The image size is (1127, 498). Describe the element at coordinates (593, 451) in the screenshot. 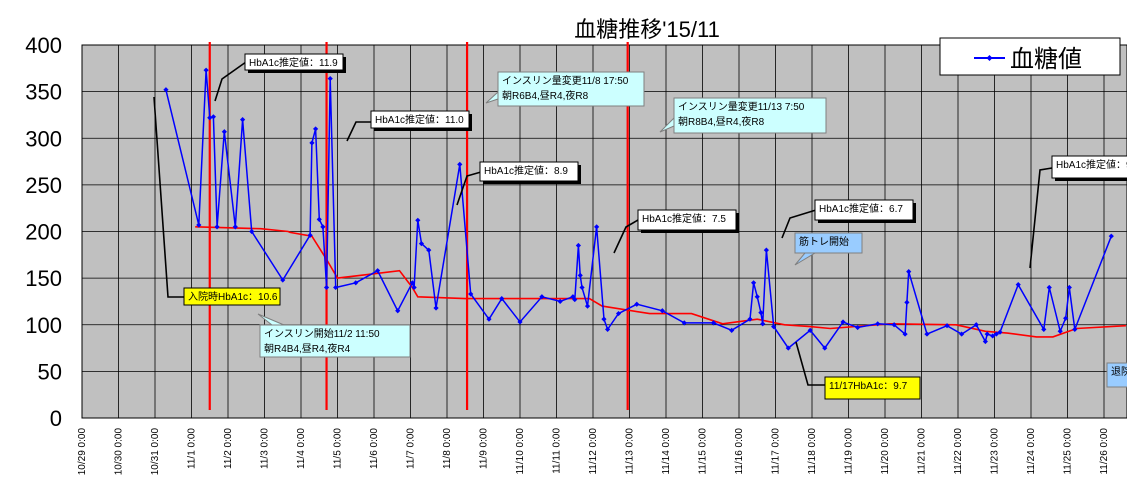

I see `x-tick-label: 11/12 0:00` at that location.